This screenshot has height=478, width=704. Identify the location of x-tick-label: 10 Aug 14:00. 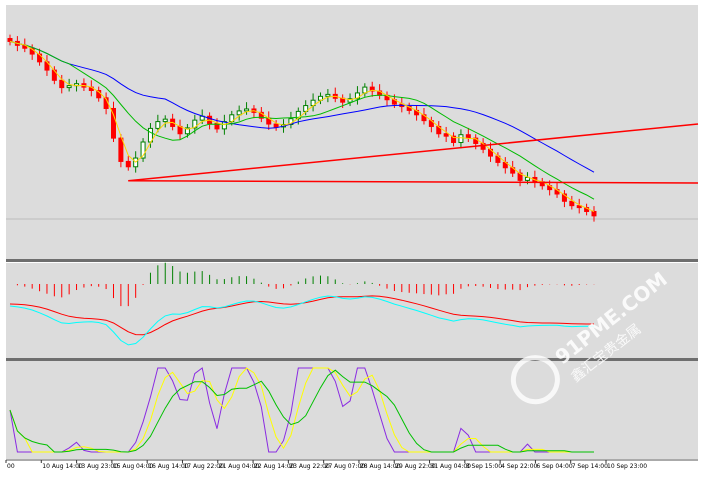
(62, 466).